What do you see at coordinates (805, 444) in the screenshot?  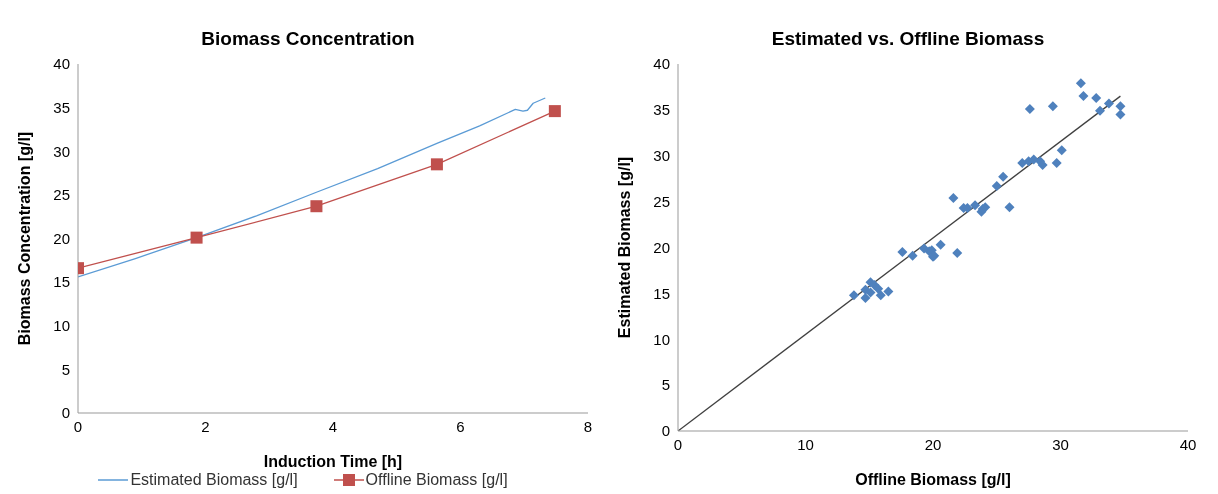 I see `x-tick-label: 10` at bounding box center [805, 444].